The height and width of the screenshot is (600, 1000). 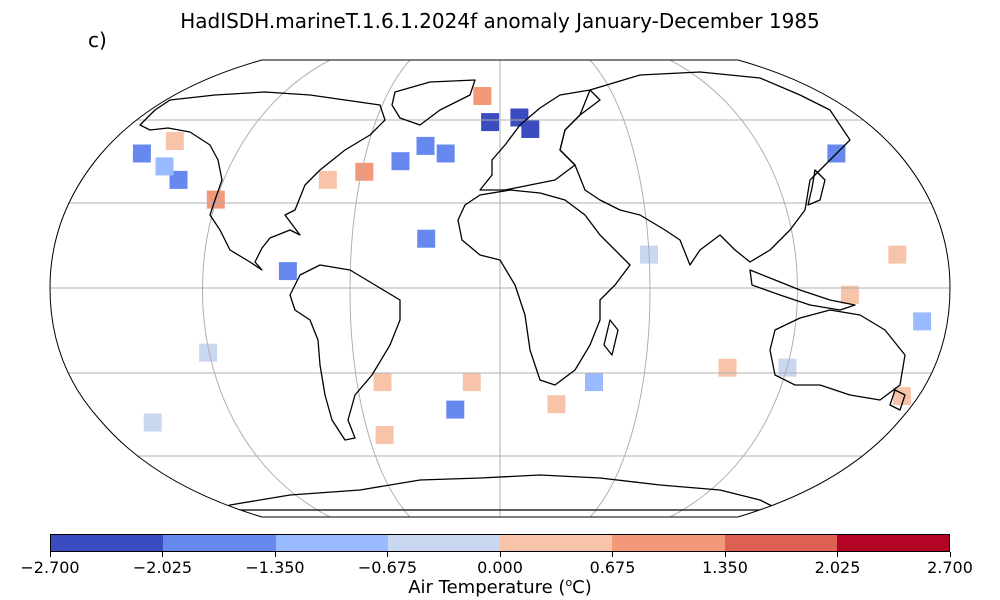 I want to click on coast-asia, so click(x=705, y=168).